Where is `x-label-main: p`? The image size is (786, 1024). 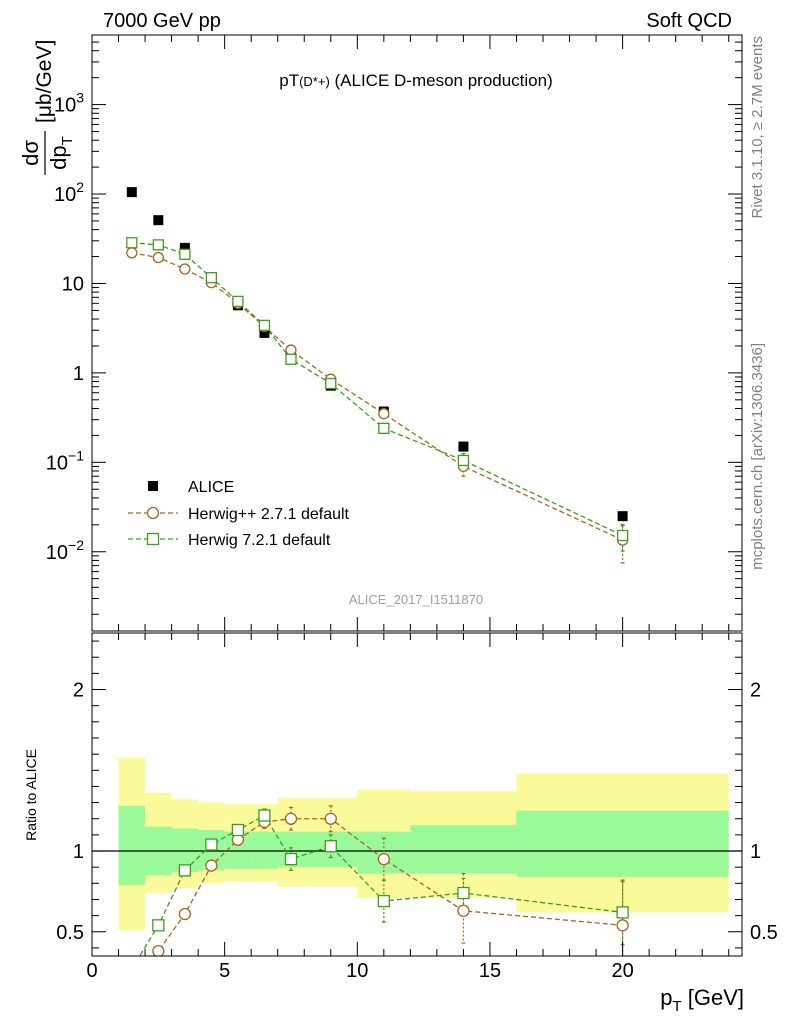 x-label-main: p is located at coordinates (666, 997).